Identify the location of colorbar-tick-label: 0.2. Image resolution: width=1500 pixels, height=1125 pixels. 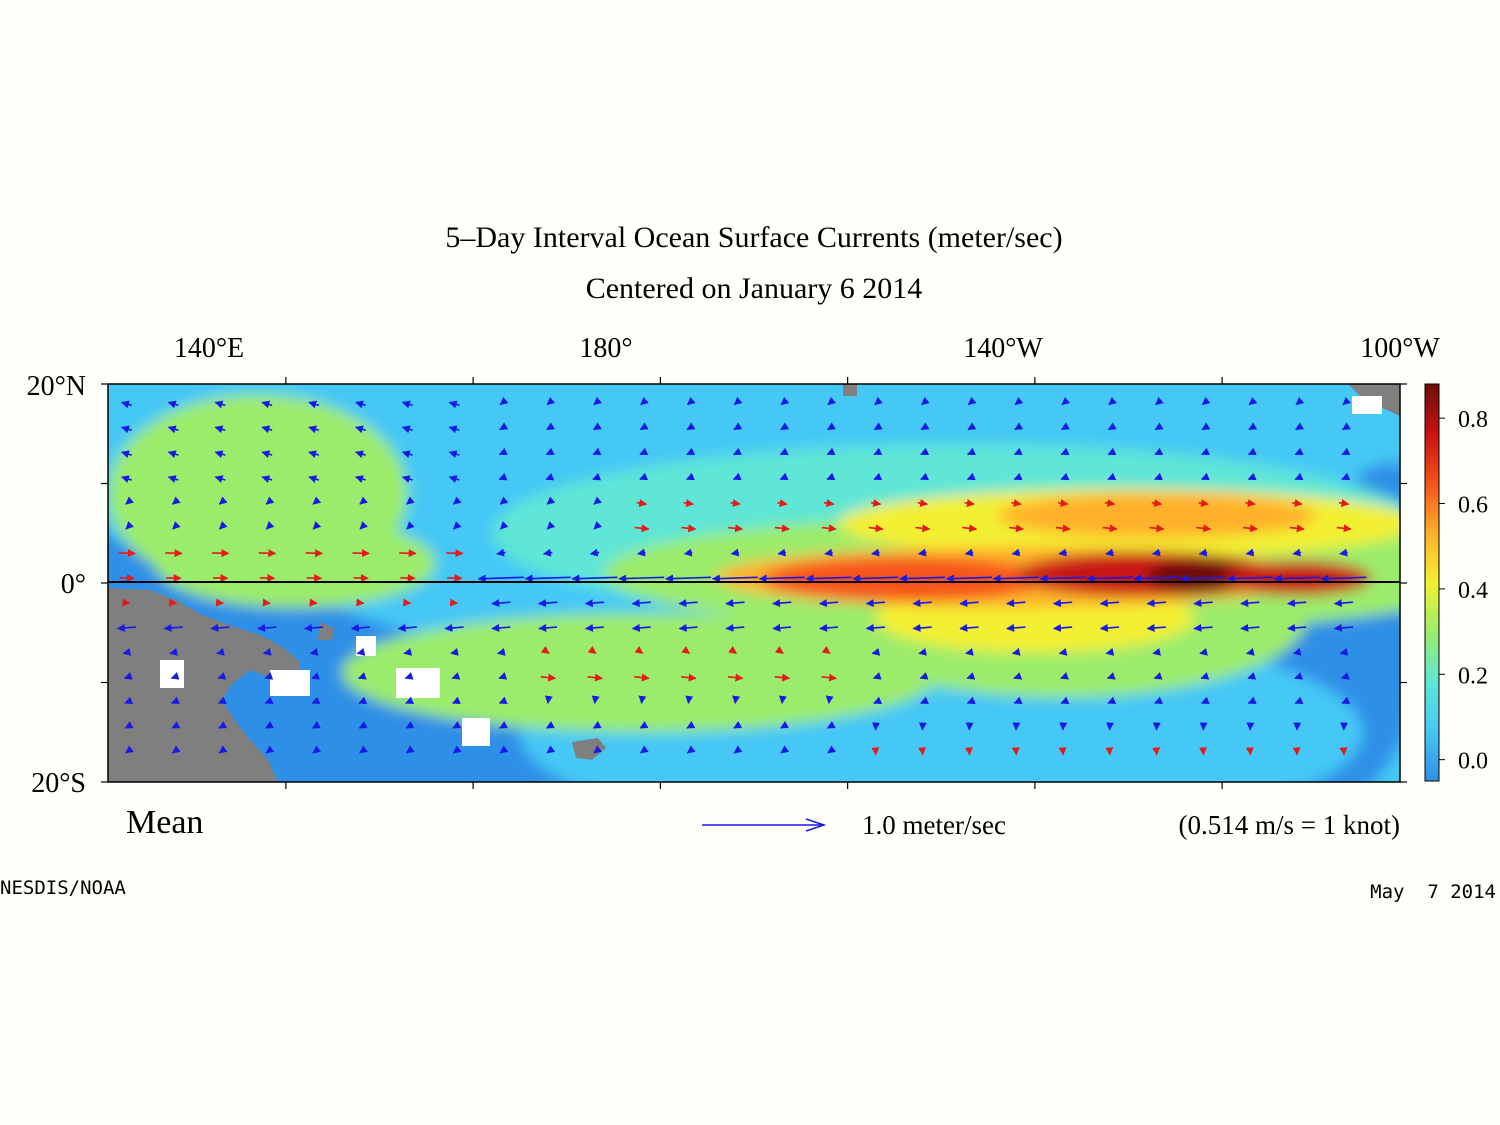
(1473, 676).